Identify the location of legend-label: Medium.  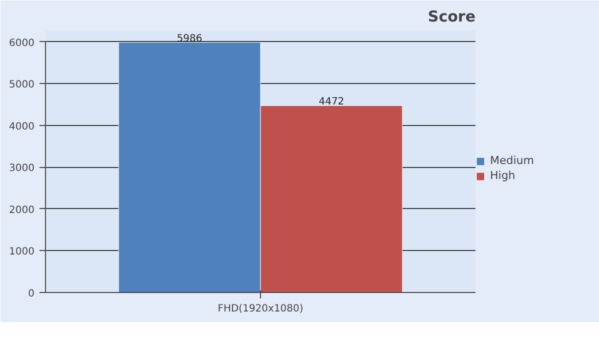
(512, 160).